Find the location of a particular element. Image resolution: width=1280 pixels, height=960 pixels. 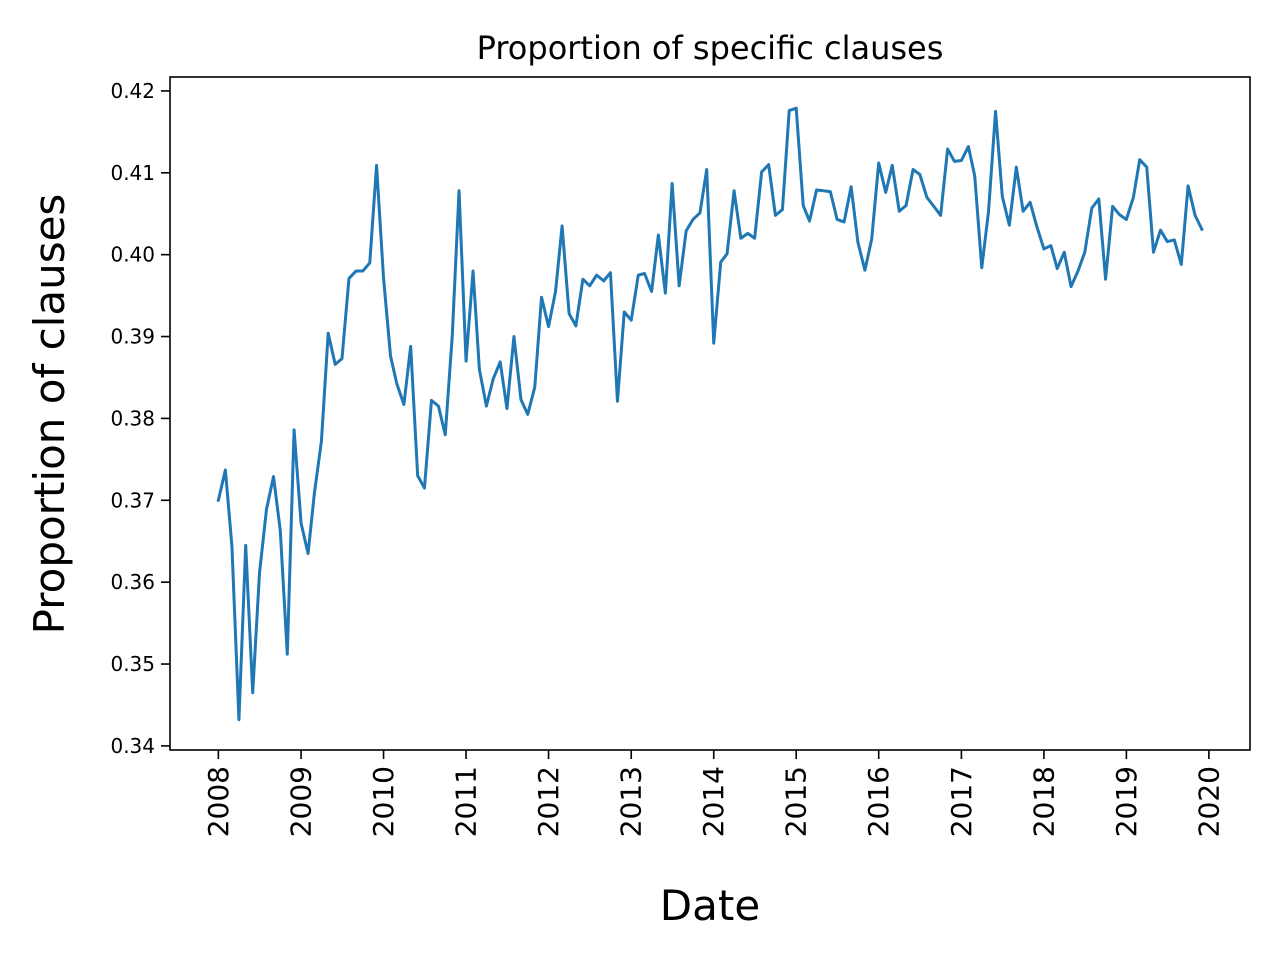

y-tick-label: 0.42 is located at coordinates (132, 91).